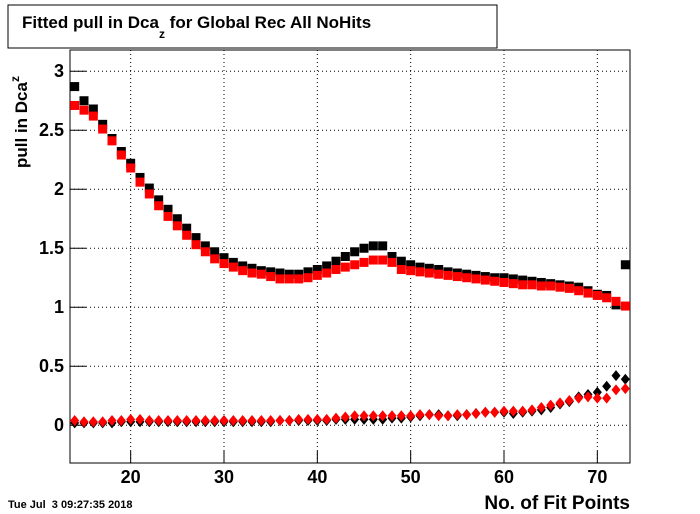  I want to click on y-tick-label: 1.5, so click(51, 248).